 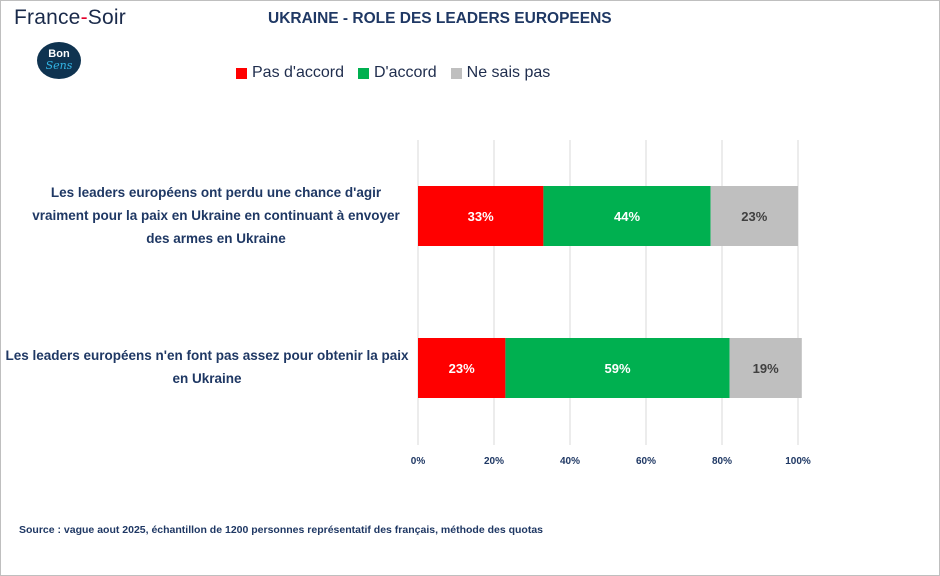 I want to click on x-tick-label: 40%, so click(x=570, y=461).